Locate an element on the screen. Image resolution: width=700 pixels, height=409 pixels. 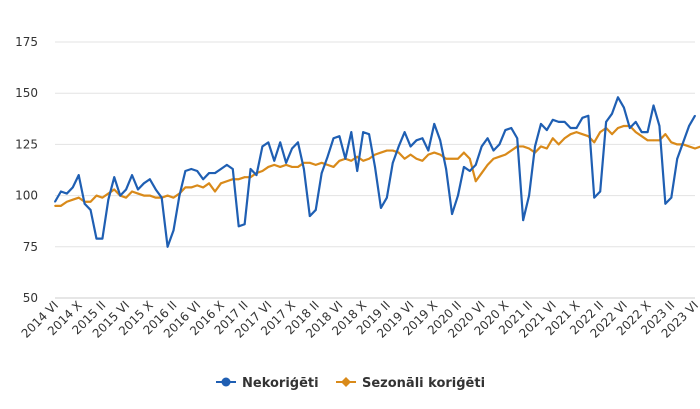
legend: Nekoriģēti Sezonāli koriģēti is located at coordinates (350, 383).